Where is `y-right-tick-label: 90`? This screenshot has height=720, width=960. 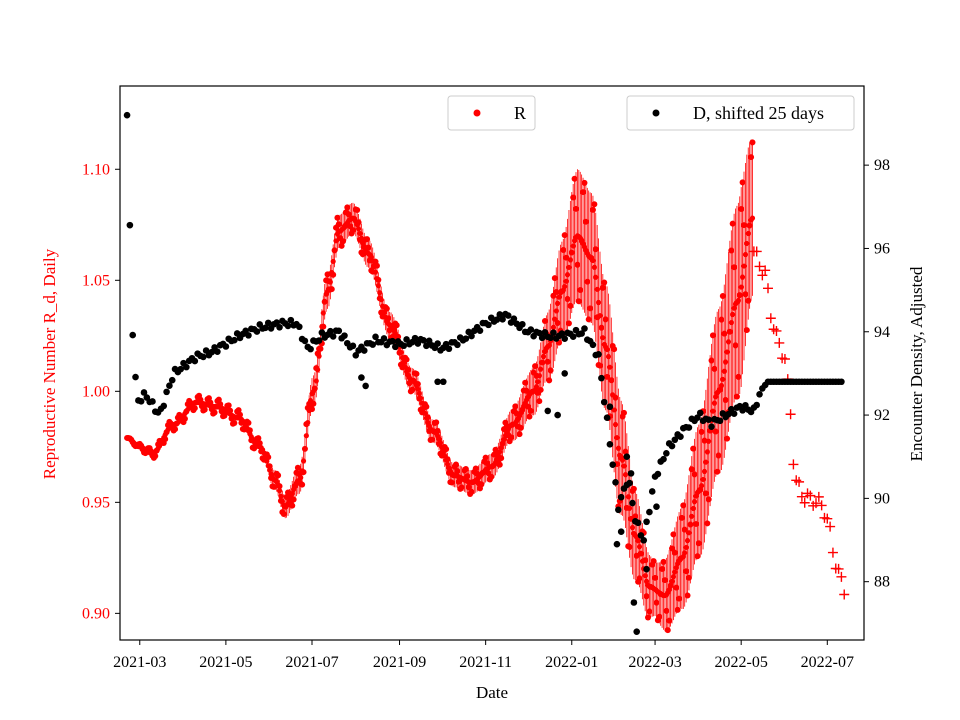
y-right-tick-label: 90 is located at coordinates (882, 498).